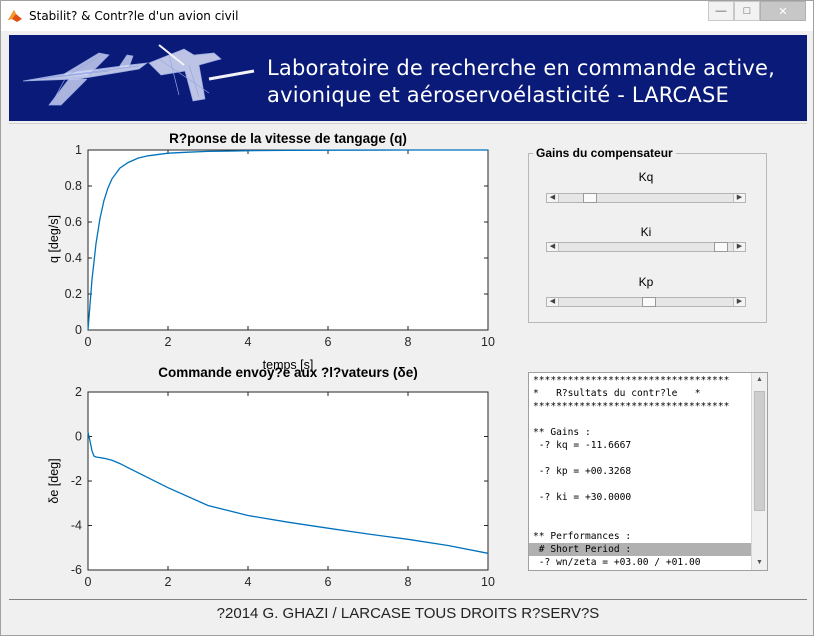  I want to click on kq-slider-right-arrow: ▶, so click(739, 198).